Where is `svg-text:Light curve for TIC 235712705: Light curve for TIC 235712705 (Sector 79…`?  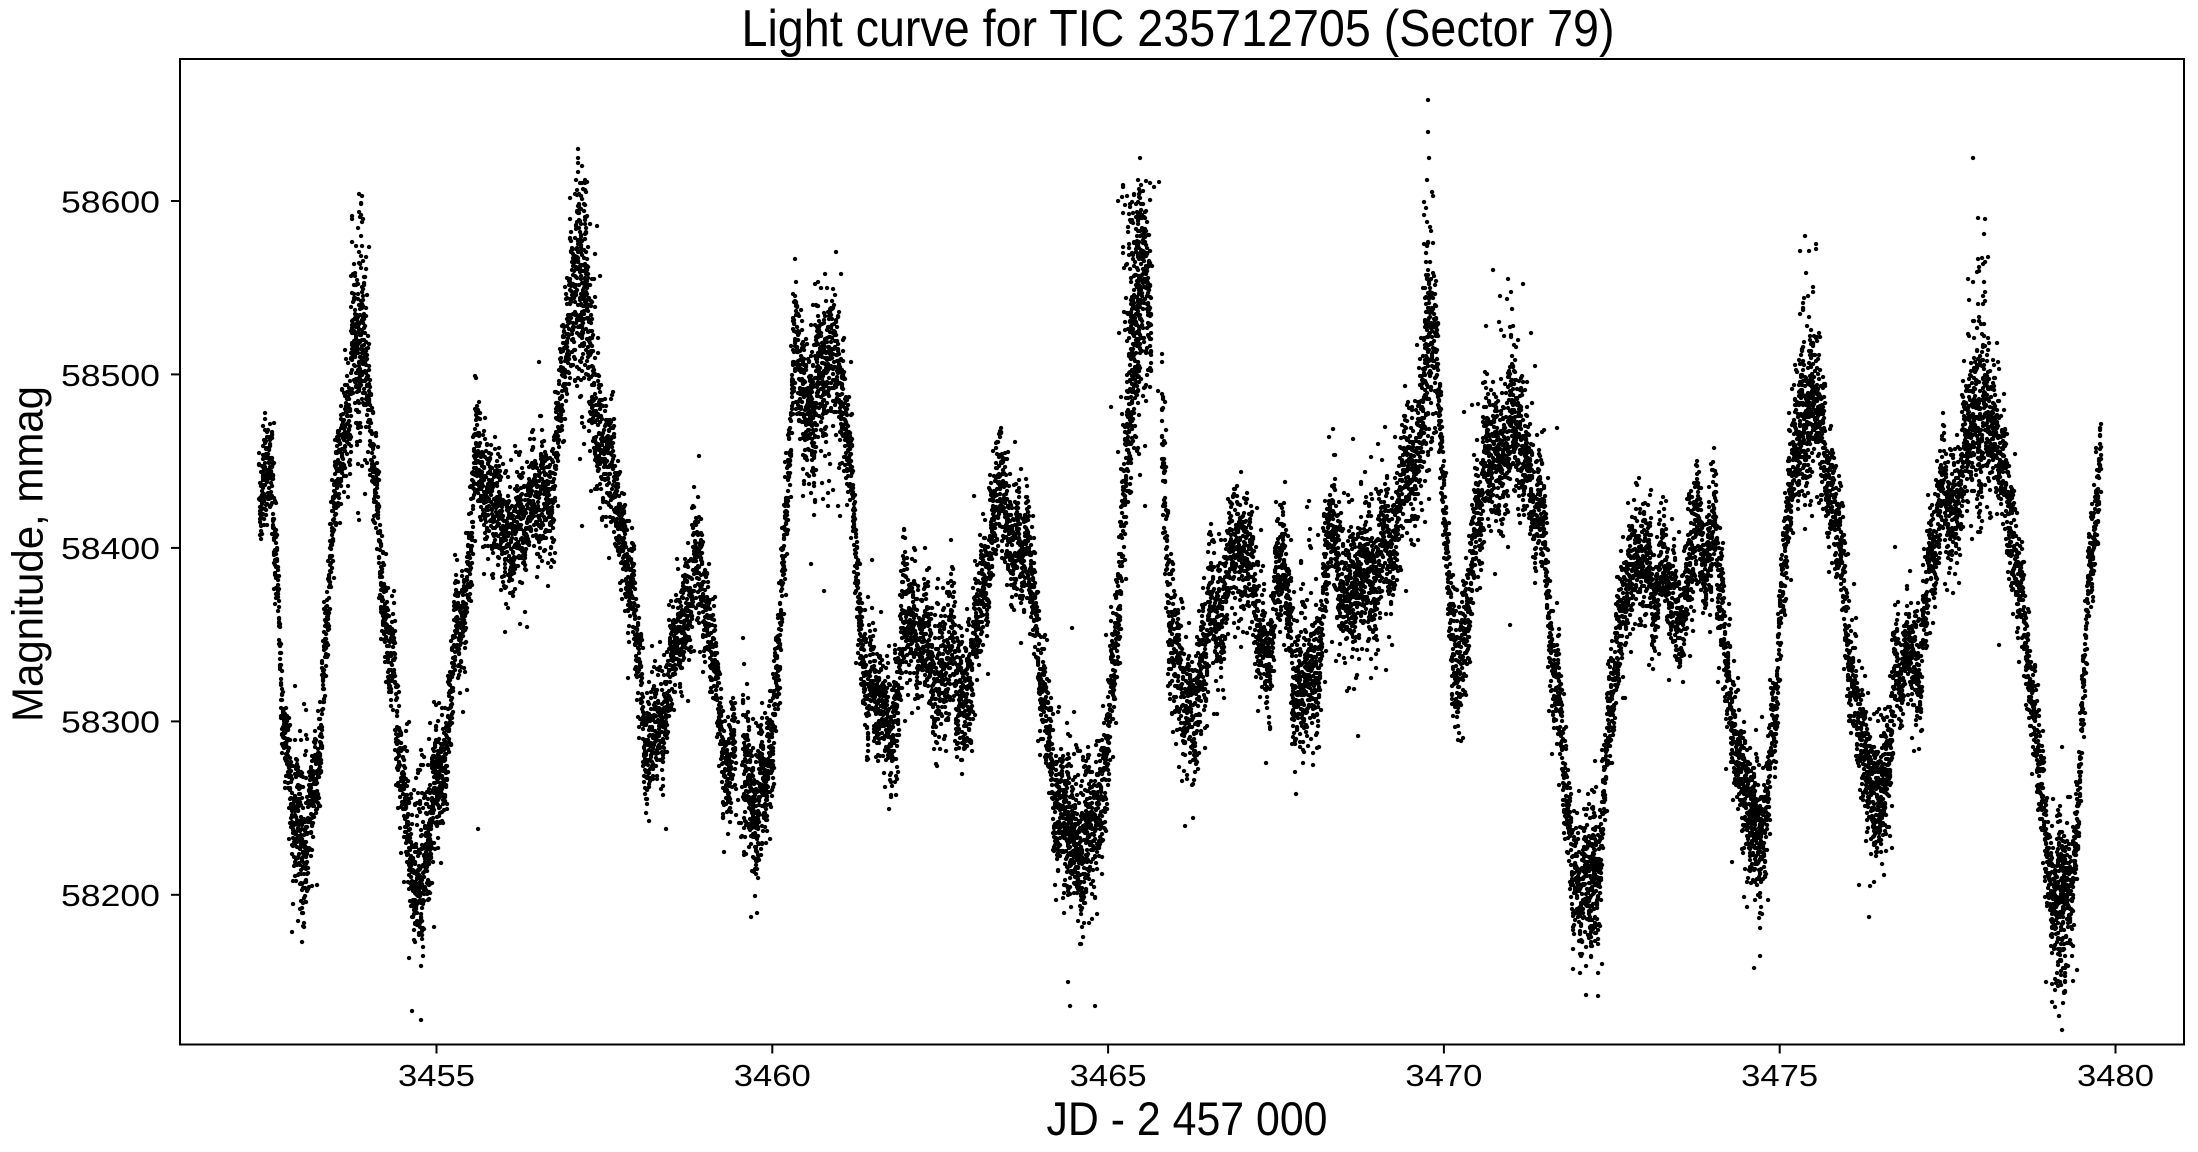
svg-text:Light curve for TIC 235712705: Light curve for TIC 235712705 (Sector 79… is located at coordinates (1178, 29).